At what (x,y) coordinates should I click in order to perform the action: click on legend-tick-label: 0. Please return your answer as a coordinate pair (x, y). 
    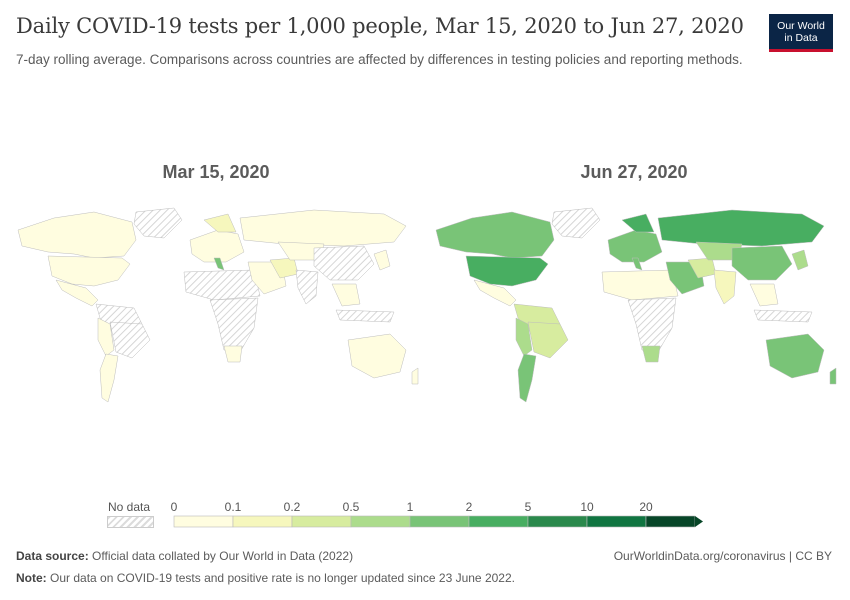
    Looking at the image, I should click on (174, 507).